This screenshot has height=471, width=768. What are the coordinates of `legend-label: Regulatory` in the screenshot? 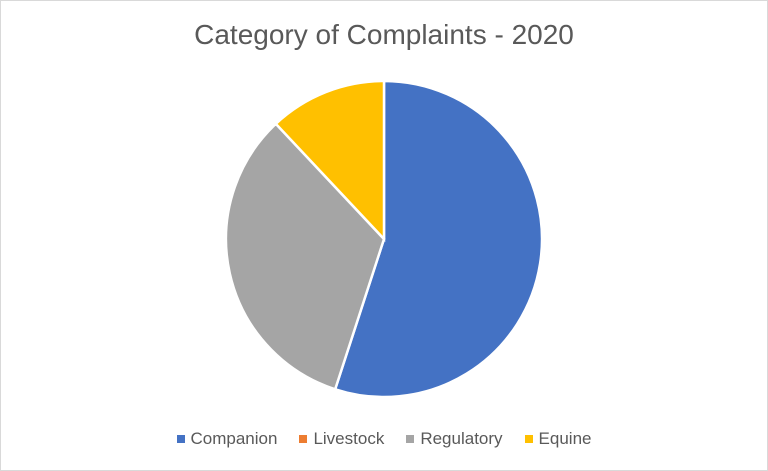 It's located at (461, 438).